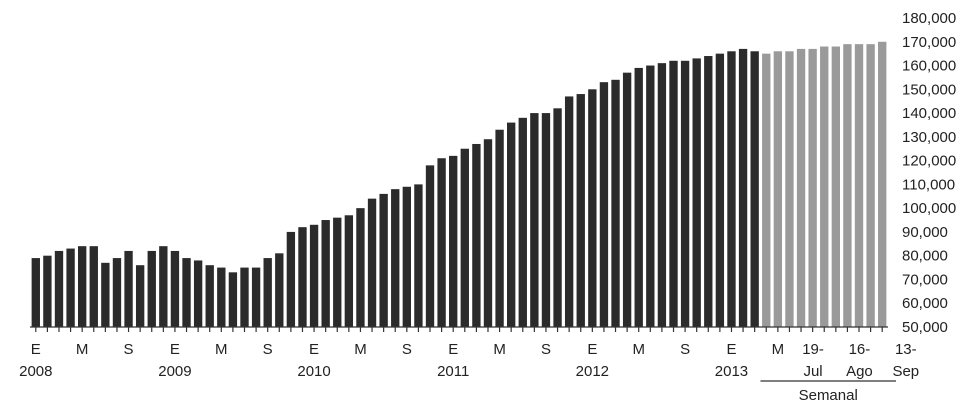  What do you see at coordinates (925, 232) in the screenshot?
I see `y-tick-label: 90,000` at bounding box center [925, 232].